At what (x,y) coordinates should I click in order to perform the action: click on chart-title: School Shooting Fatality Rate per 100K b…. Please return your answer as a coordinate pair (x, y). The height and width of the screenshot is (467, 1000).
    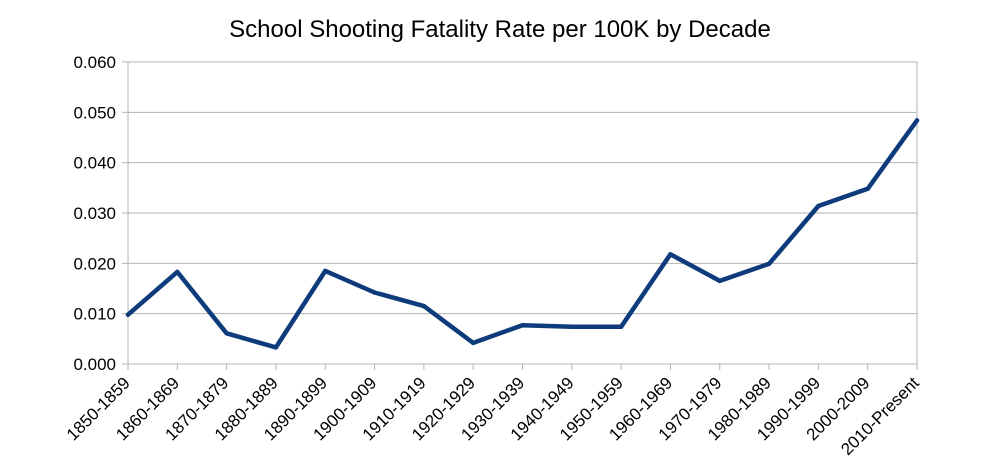
    Looking at the image, I should click on (500, 29).